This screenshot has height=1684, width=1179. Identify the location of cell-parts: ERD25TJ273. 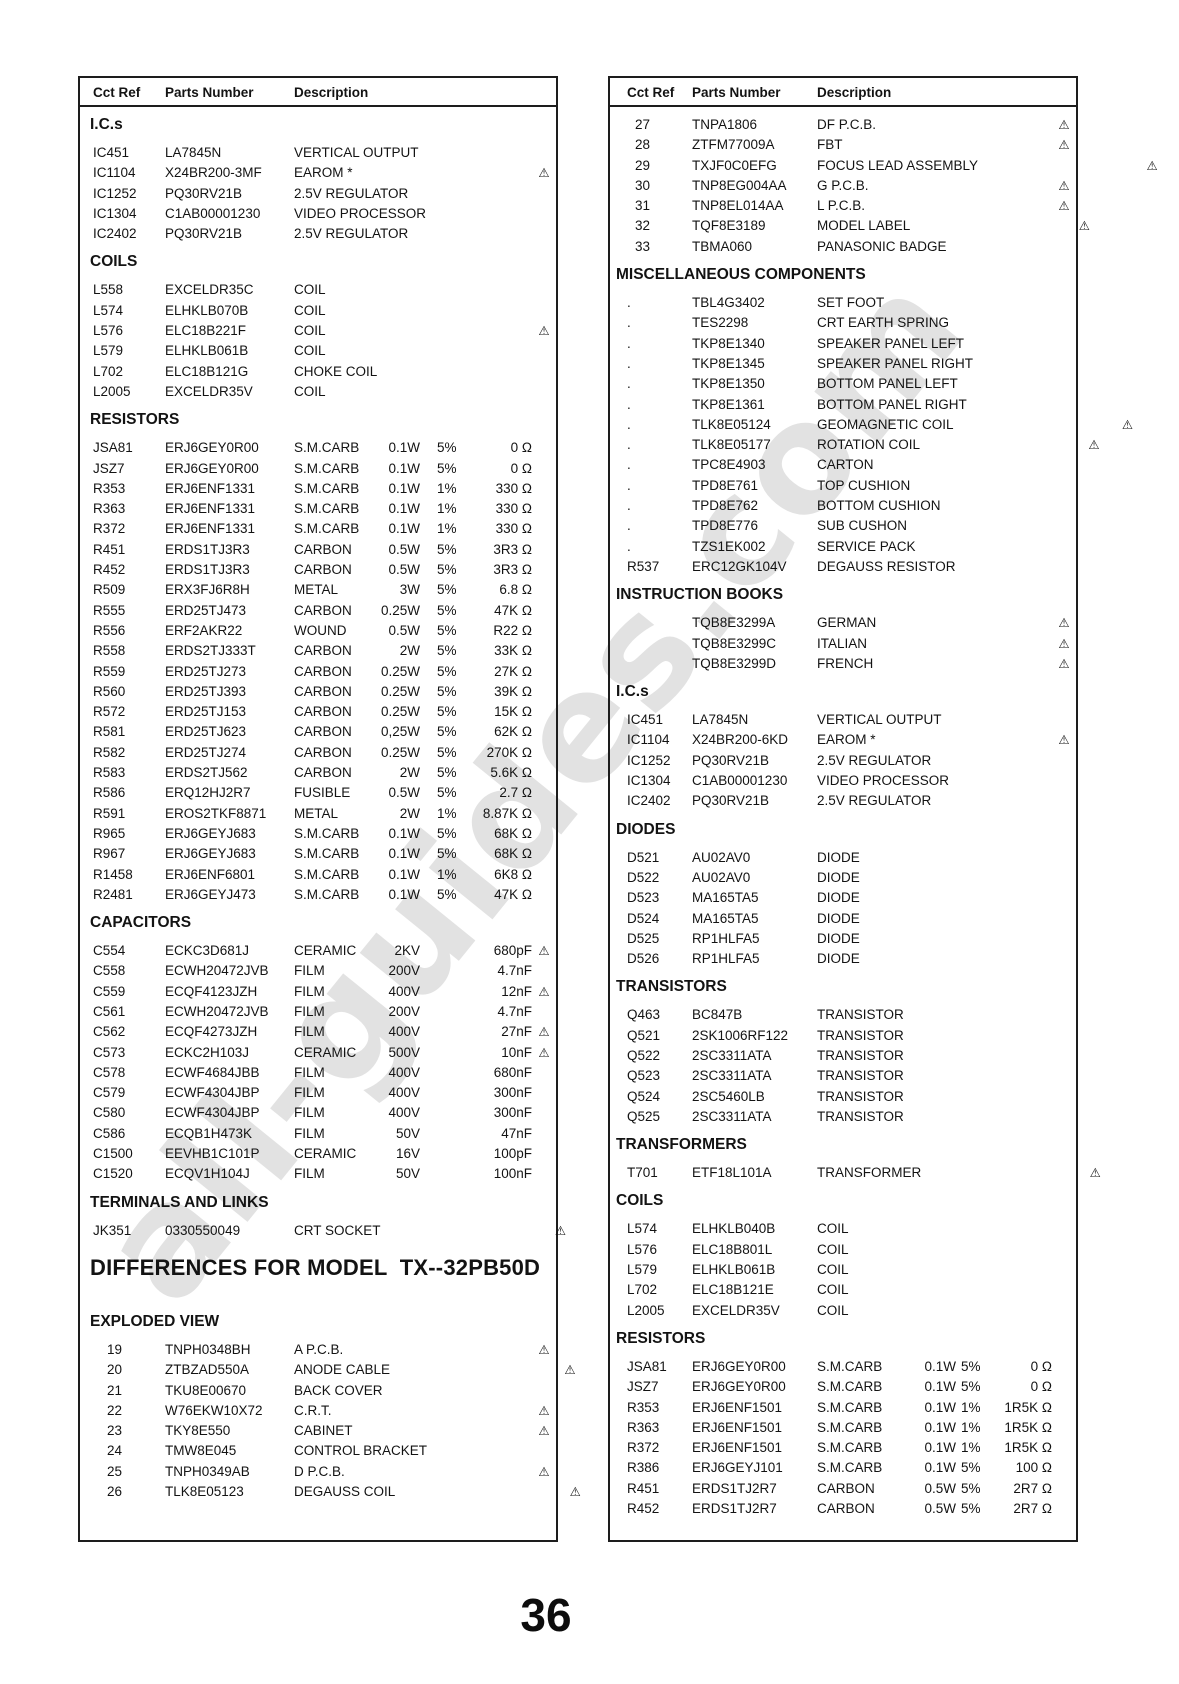
(206, 671).